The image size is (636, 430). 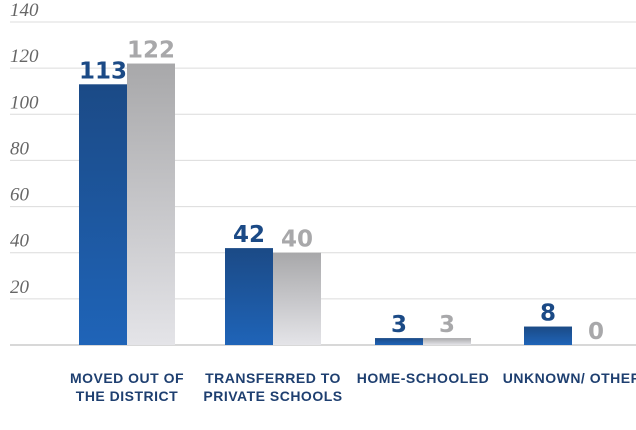 What do you see at coordinates (273, 387) in the screenshot?
I see `x-tick-label: TRANSFERRED TO PRIVATE SCHOOLS` at bounding box center [273, 387].